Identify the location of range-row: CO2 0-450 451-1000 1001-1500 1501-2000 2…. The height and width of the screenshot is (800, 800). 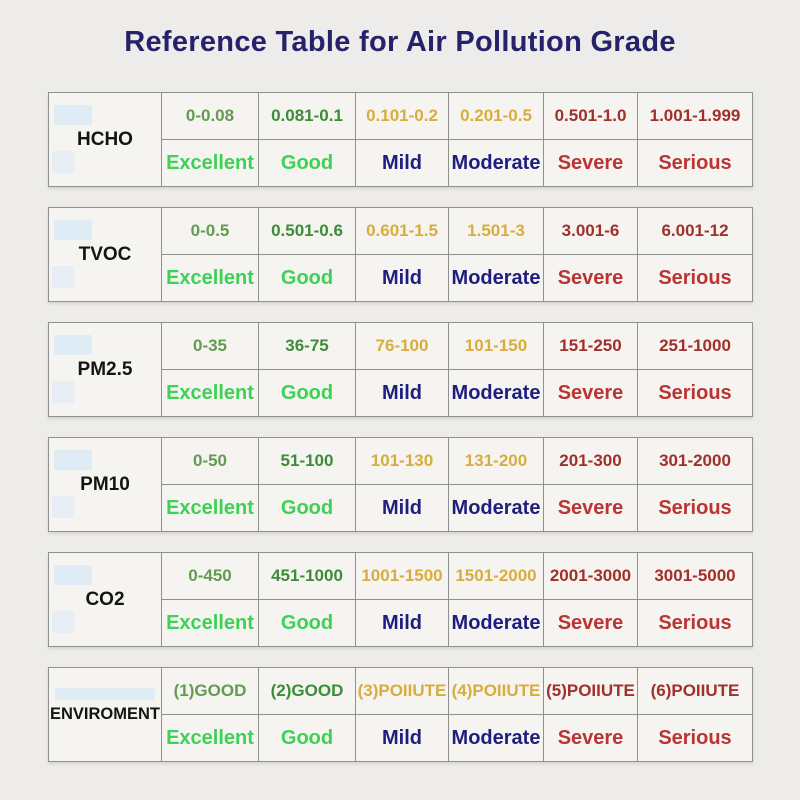
(400, 599).